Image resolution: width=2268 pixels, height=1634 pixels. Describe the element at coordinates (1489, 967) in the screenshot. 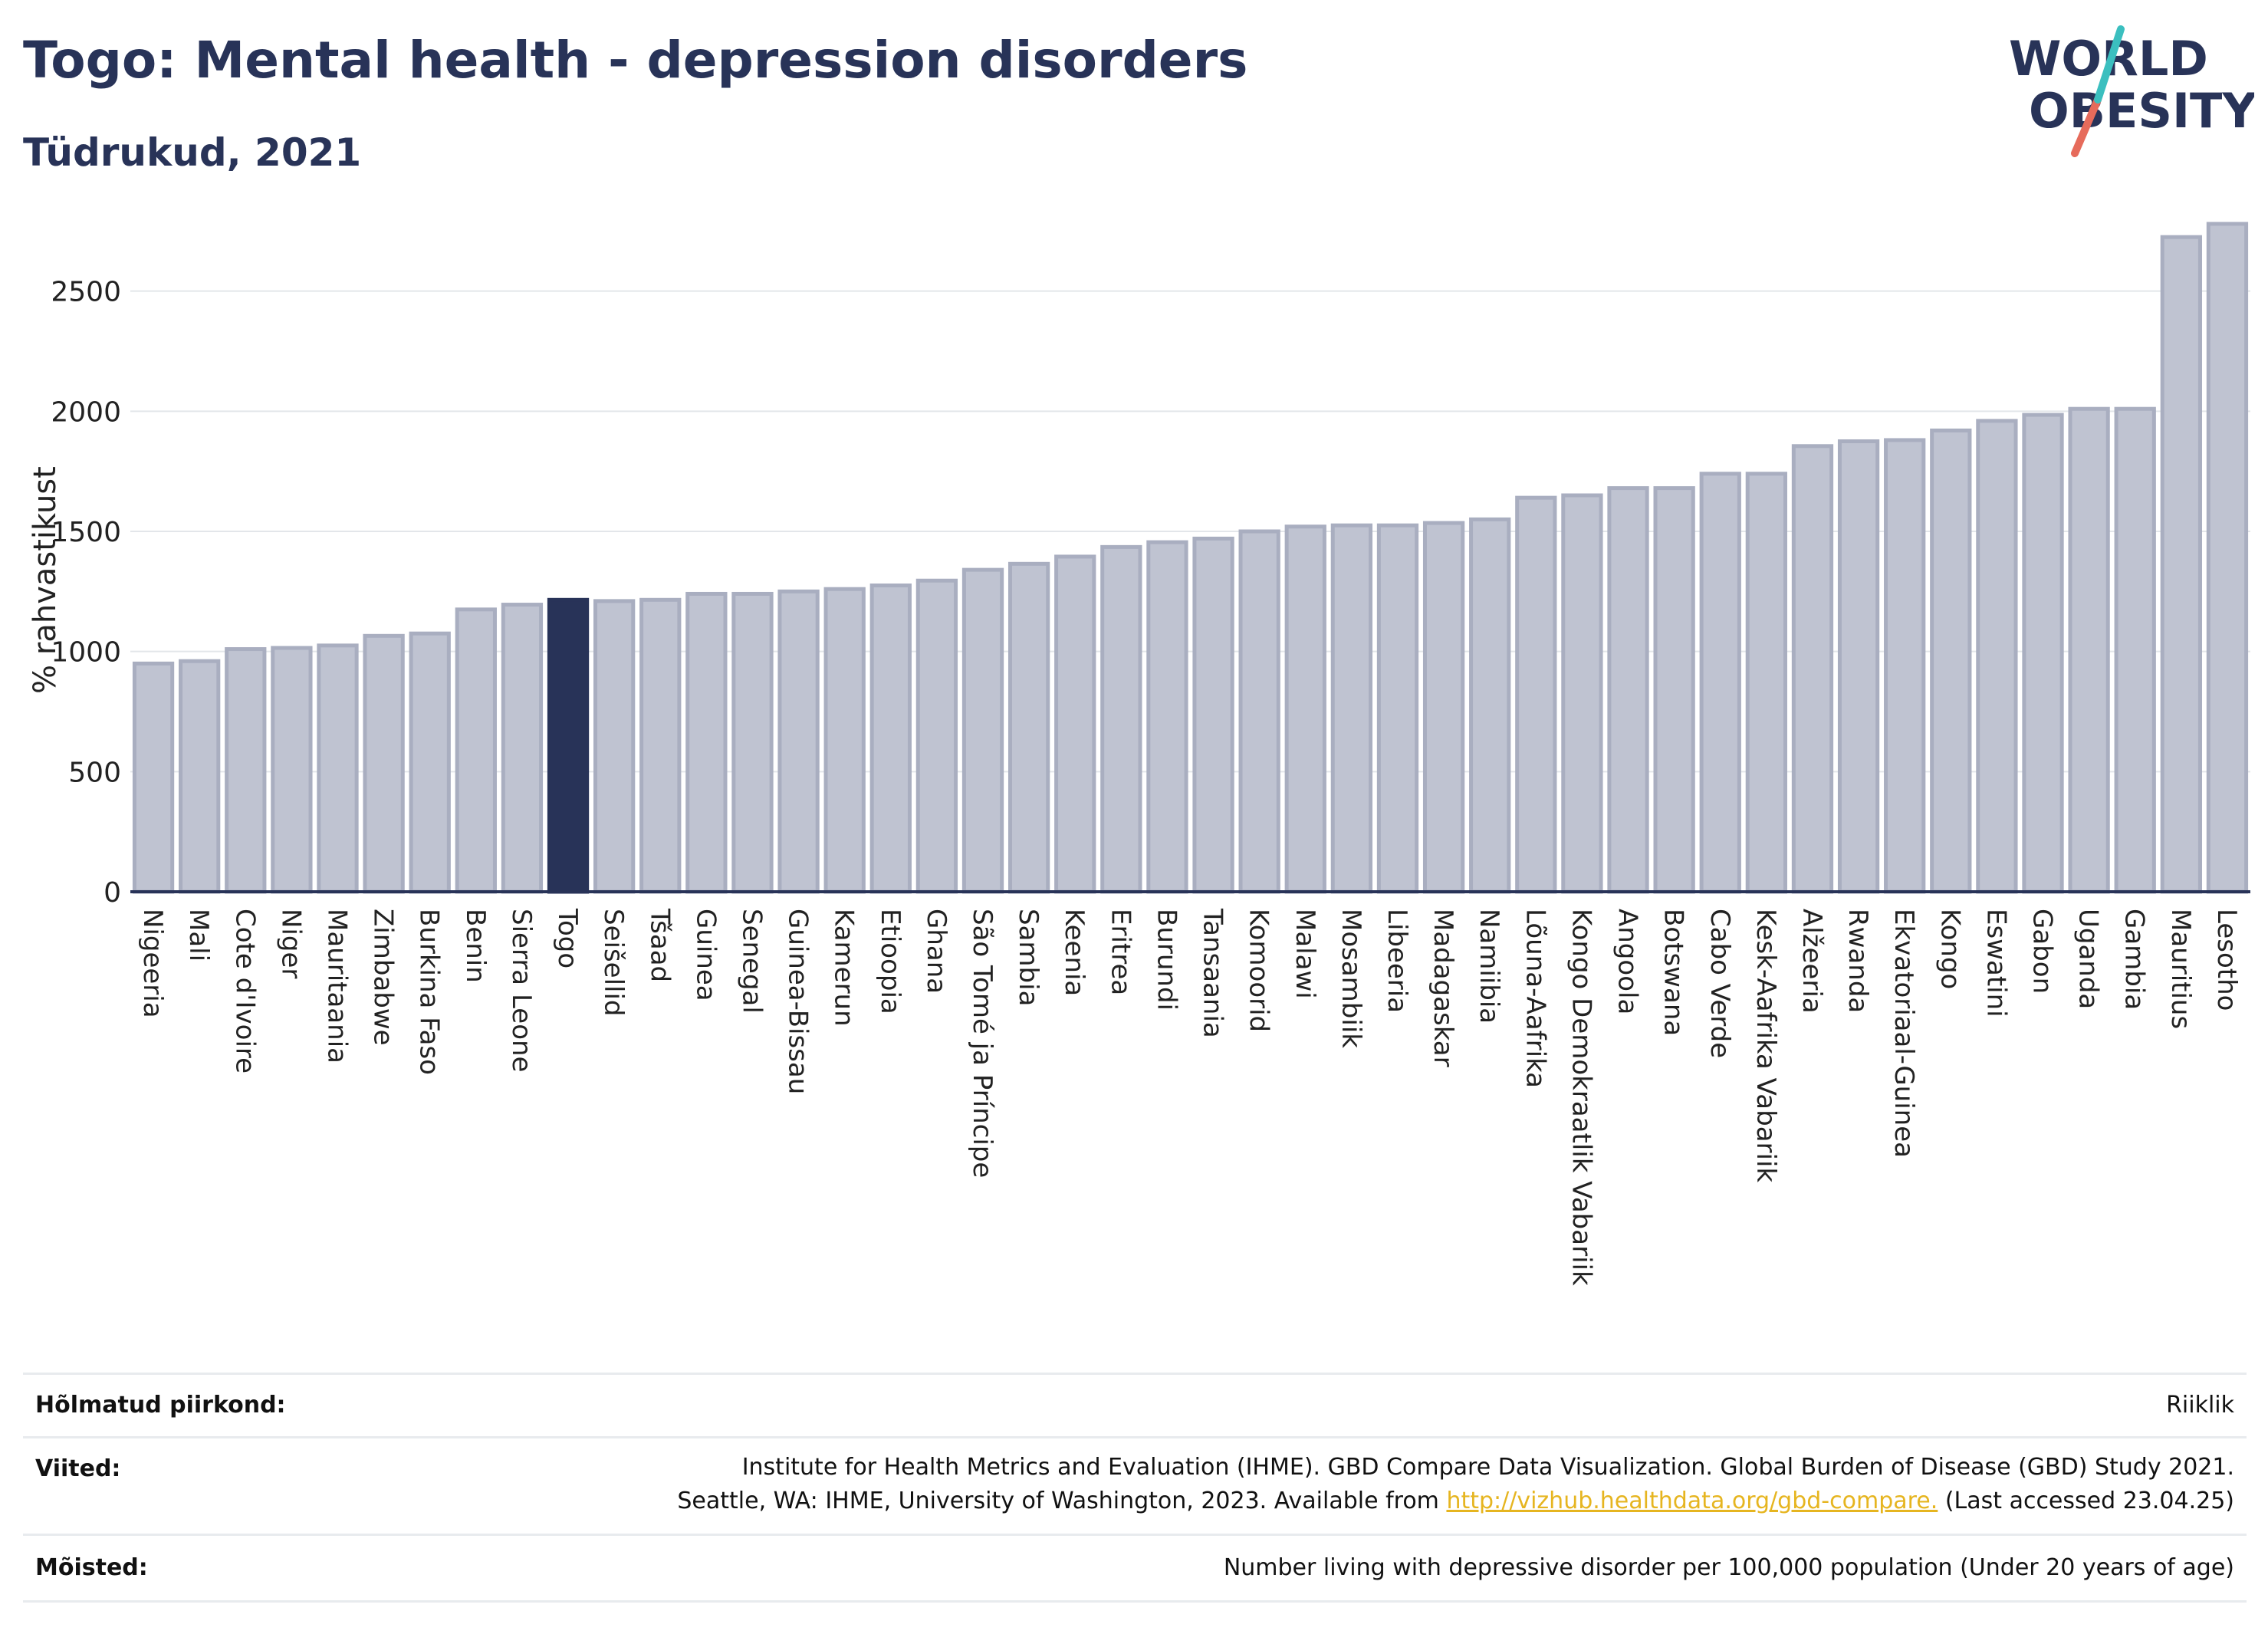

I see `x-tick-label: Namiibia` at that location.